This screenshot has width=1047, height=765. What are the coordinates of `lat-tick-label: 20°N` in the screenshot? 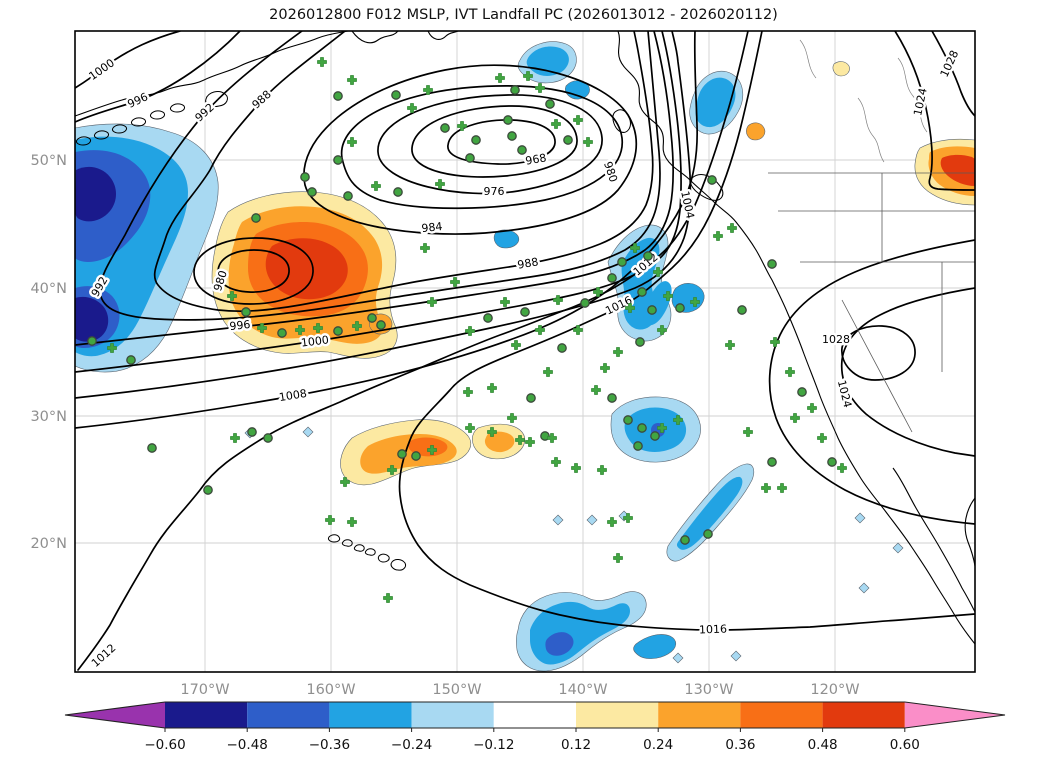 It's located at (48, 544).